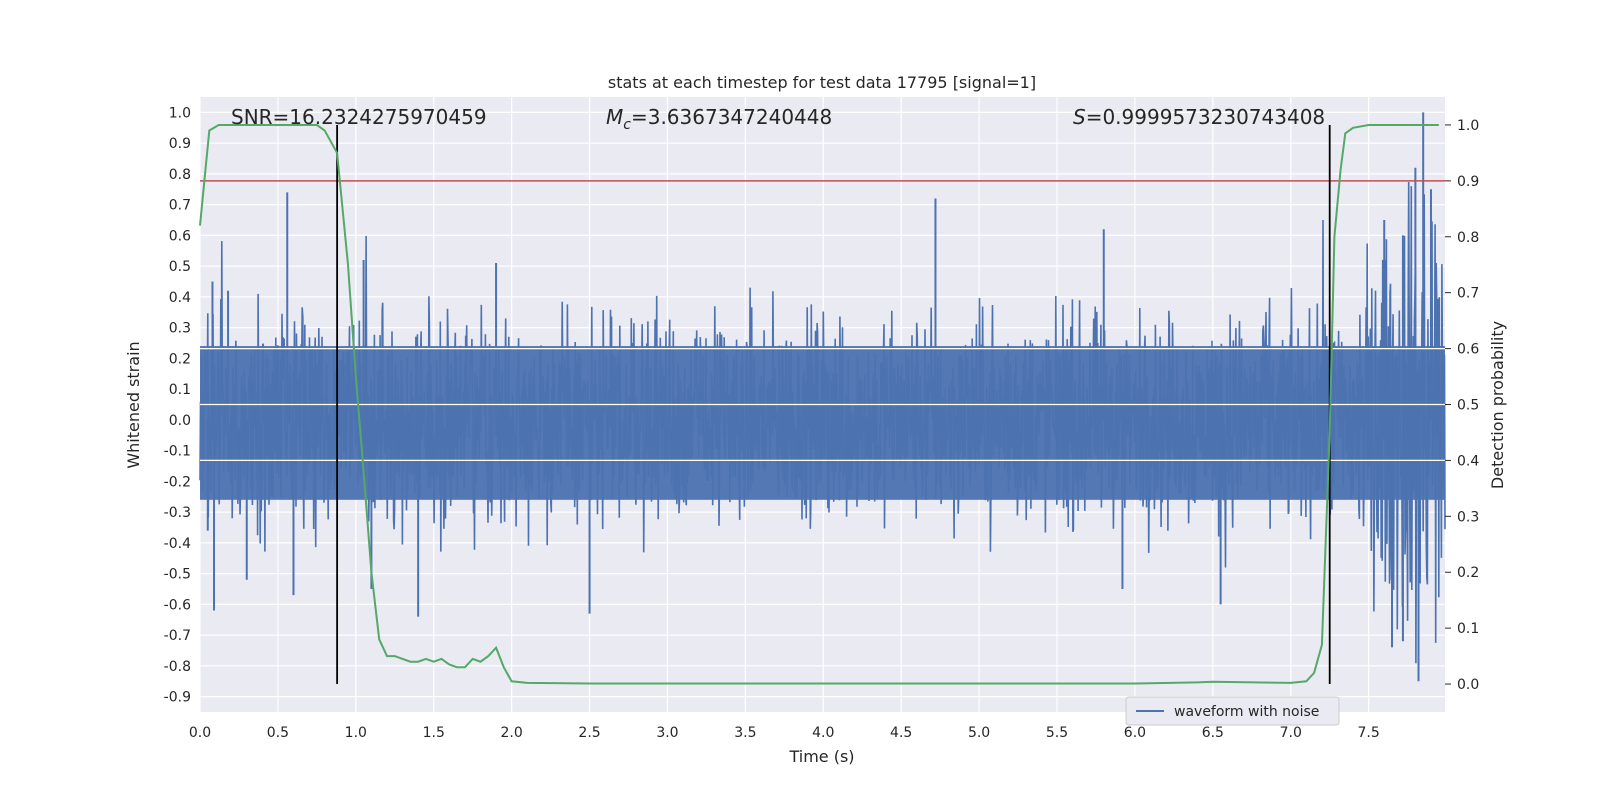 The width and height of the screenshot is (1600, 800). What do you see at coordinates (177, 667) in the screenshot?
I see `y-tick-label-18: -0.8` at bounding box center [177, 667].